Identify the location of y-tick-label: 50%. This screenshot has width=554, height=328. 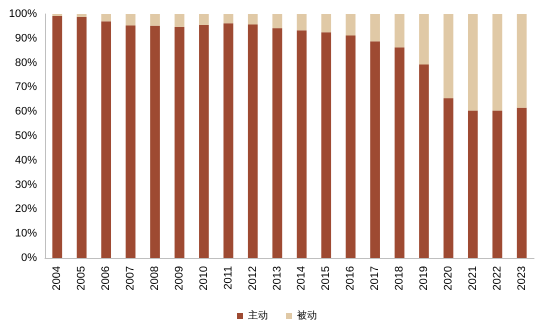
(26, 136).